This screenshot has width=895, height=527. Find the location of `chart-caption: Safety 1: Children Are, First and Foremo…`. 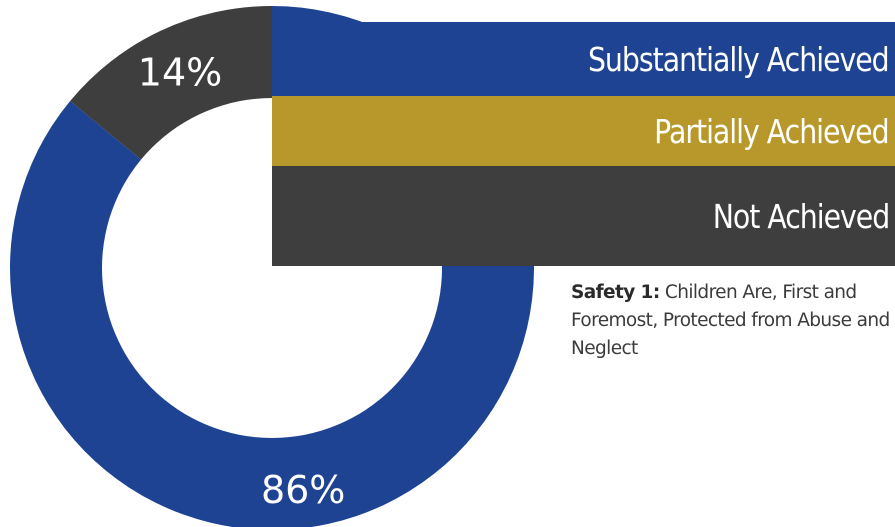

chart-caption: Safety 1: Children Are, First and Foremo… is located at coordinates (731, 321).